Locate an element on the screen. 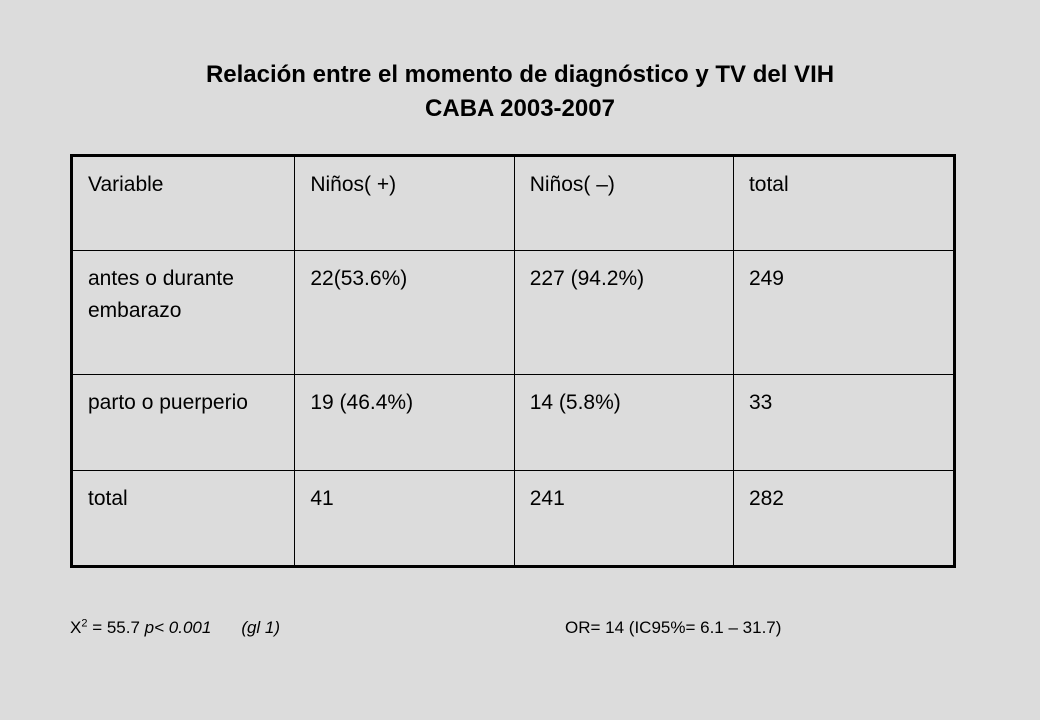 The height and width of the screenshot is (720, 1040). chi-square-statistic: X2 = 55.7 p< 0.001 (gl 1) is located at coordinates (175, 628).